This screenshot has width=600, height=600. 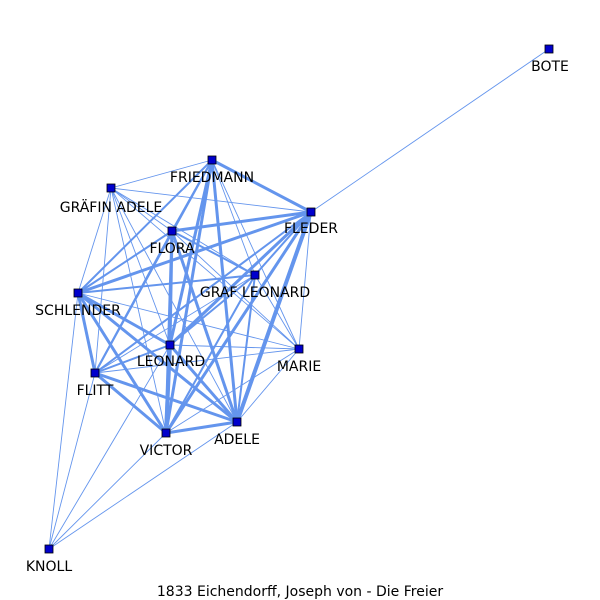 I want to click on edge-graefin_adele-flitt, so click(x=103, y=280).